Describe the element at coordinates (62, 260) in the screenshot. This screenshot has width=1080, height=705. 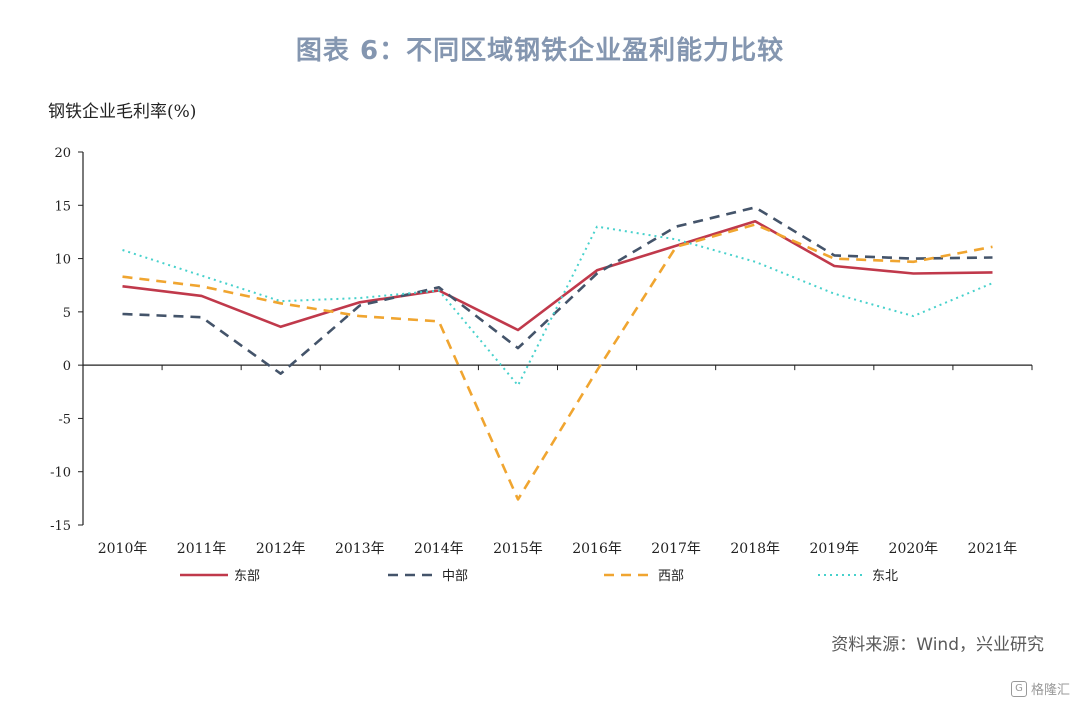
I see `y-tick-label: 10` at that location.